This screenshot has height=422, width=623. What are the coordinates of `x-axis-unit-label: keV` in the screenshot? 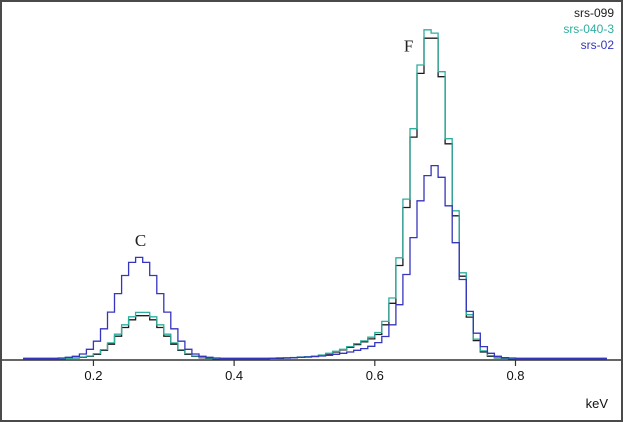 It's located at (596, 403).